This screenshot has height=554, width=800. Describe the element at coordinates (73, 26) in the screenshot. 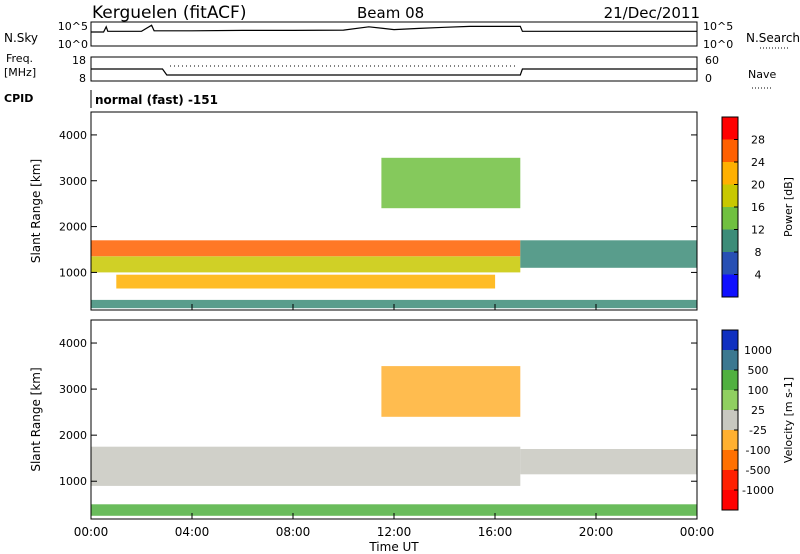

I see `noise-left-tick-top: 10^5` at that location.